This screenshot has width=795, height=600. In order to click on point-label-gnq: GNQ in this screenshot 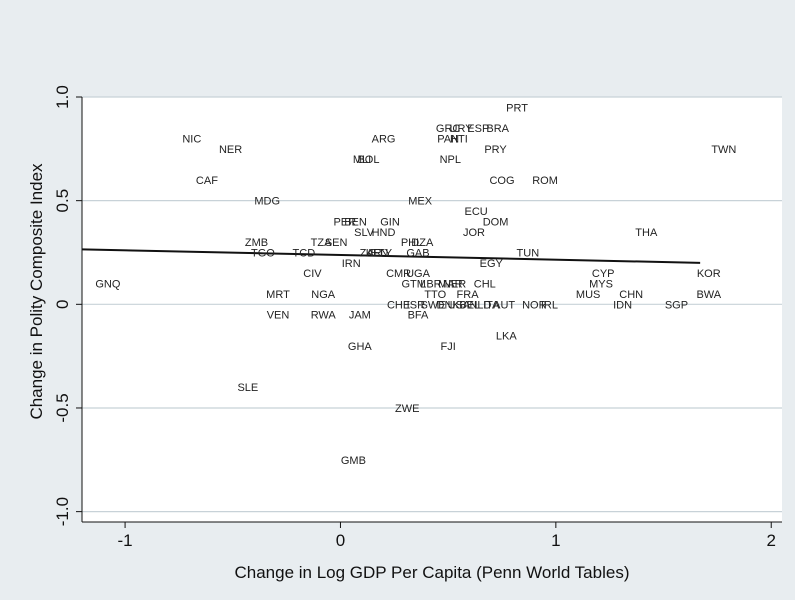, I will do `click(108, 285)`.